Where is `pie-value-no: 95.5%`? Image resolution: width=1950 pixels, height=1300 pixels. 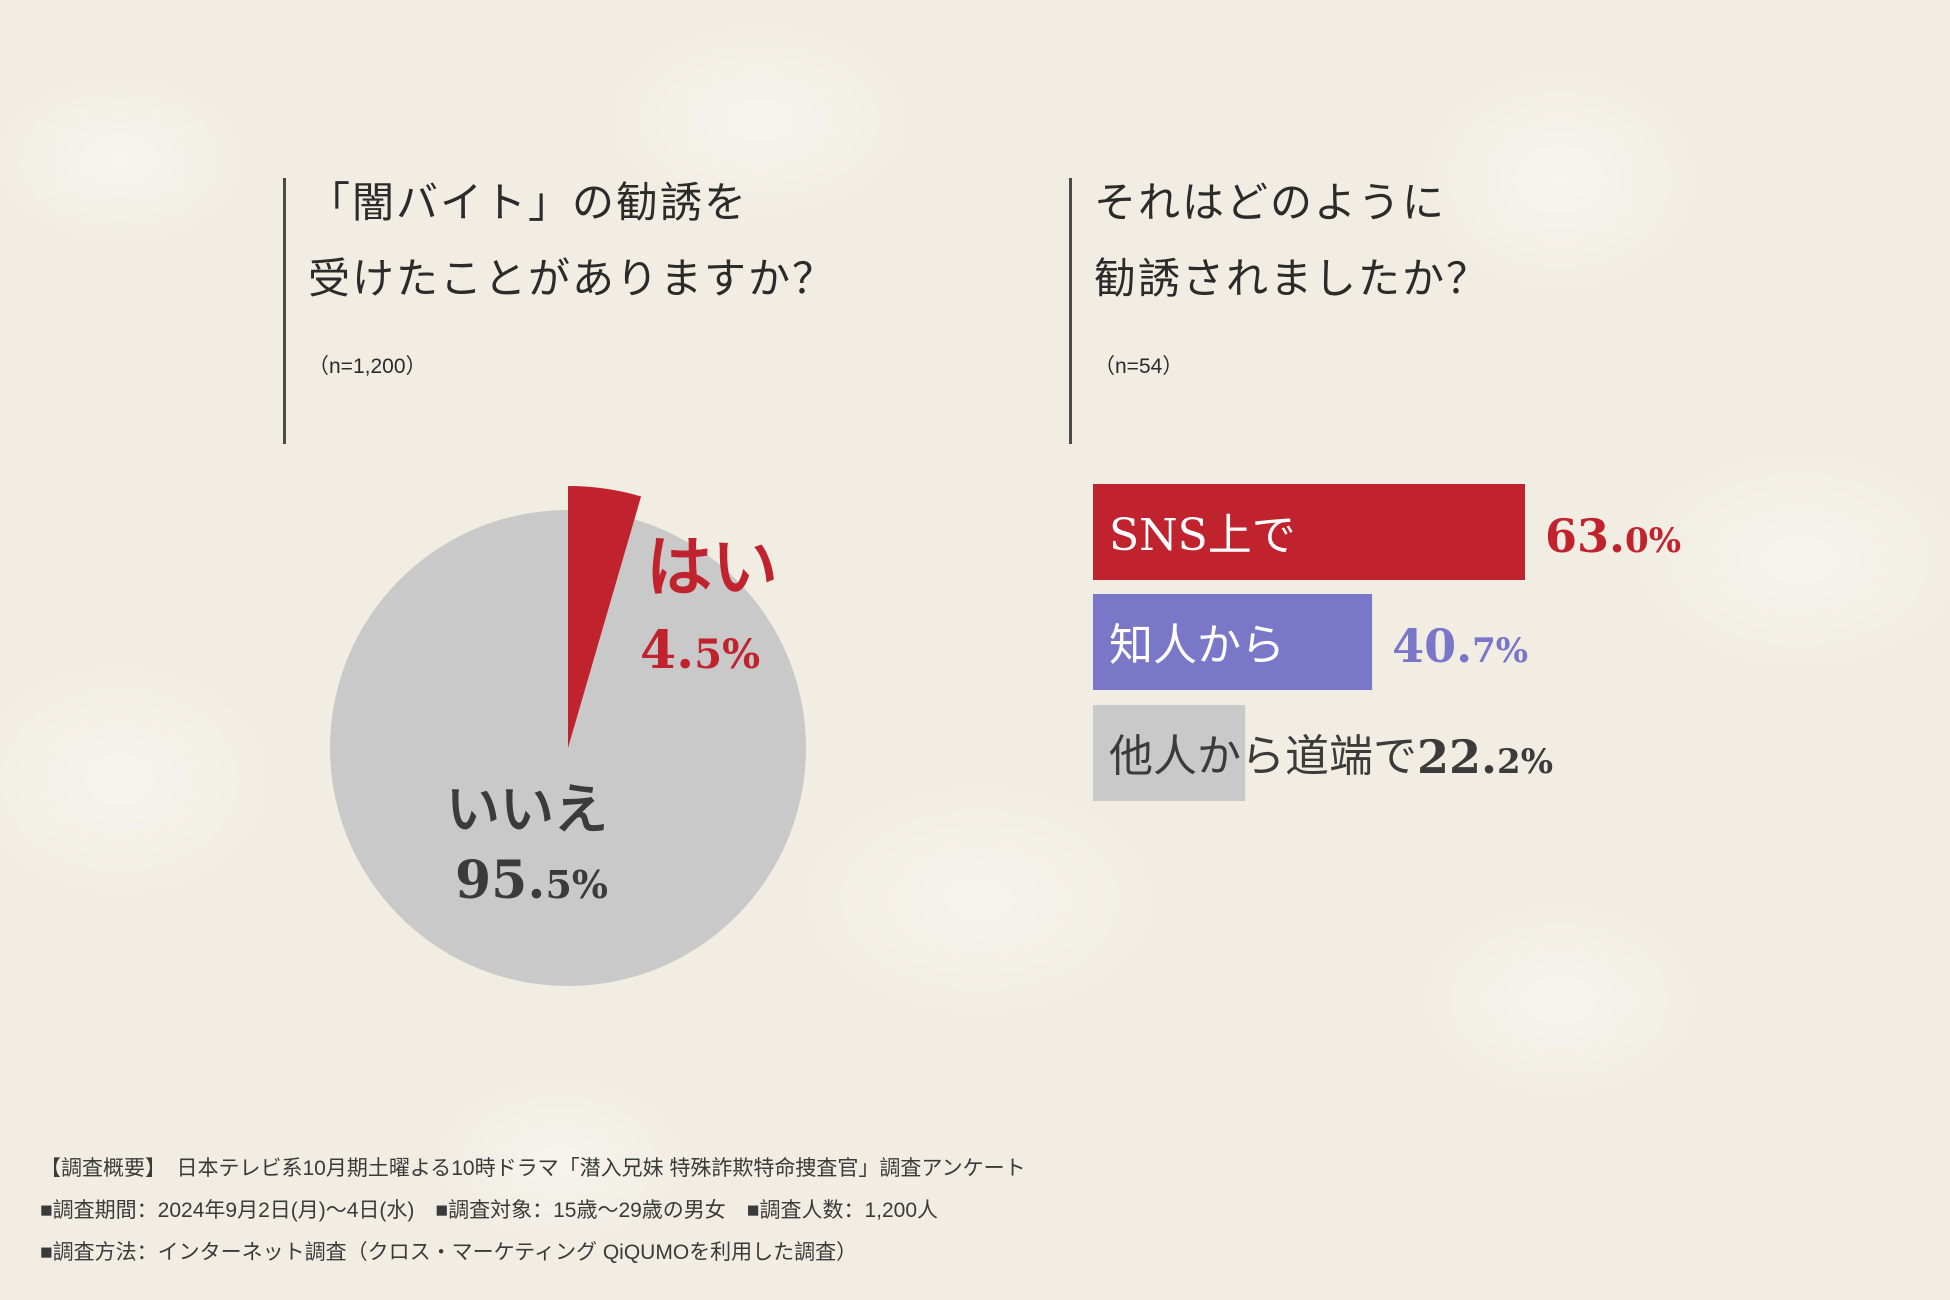 pie-value-no: 95.5% is located at coordinates (531, 880).